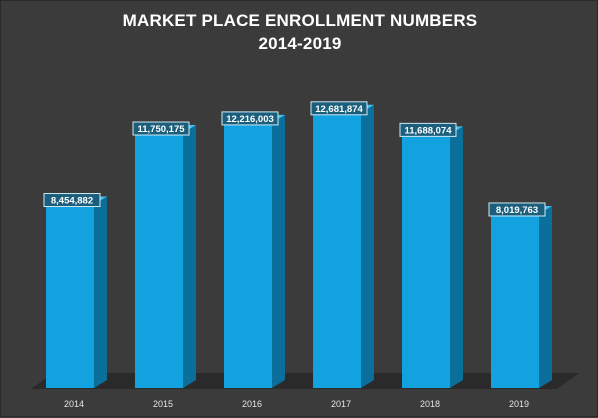 This screenshot has width=598, height=418. What do you see at coordinates (252, 404) in the screenshot?
I see `x-tick-label-2016: 2016` at bounding box center [252, 404].